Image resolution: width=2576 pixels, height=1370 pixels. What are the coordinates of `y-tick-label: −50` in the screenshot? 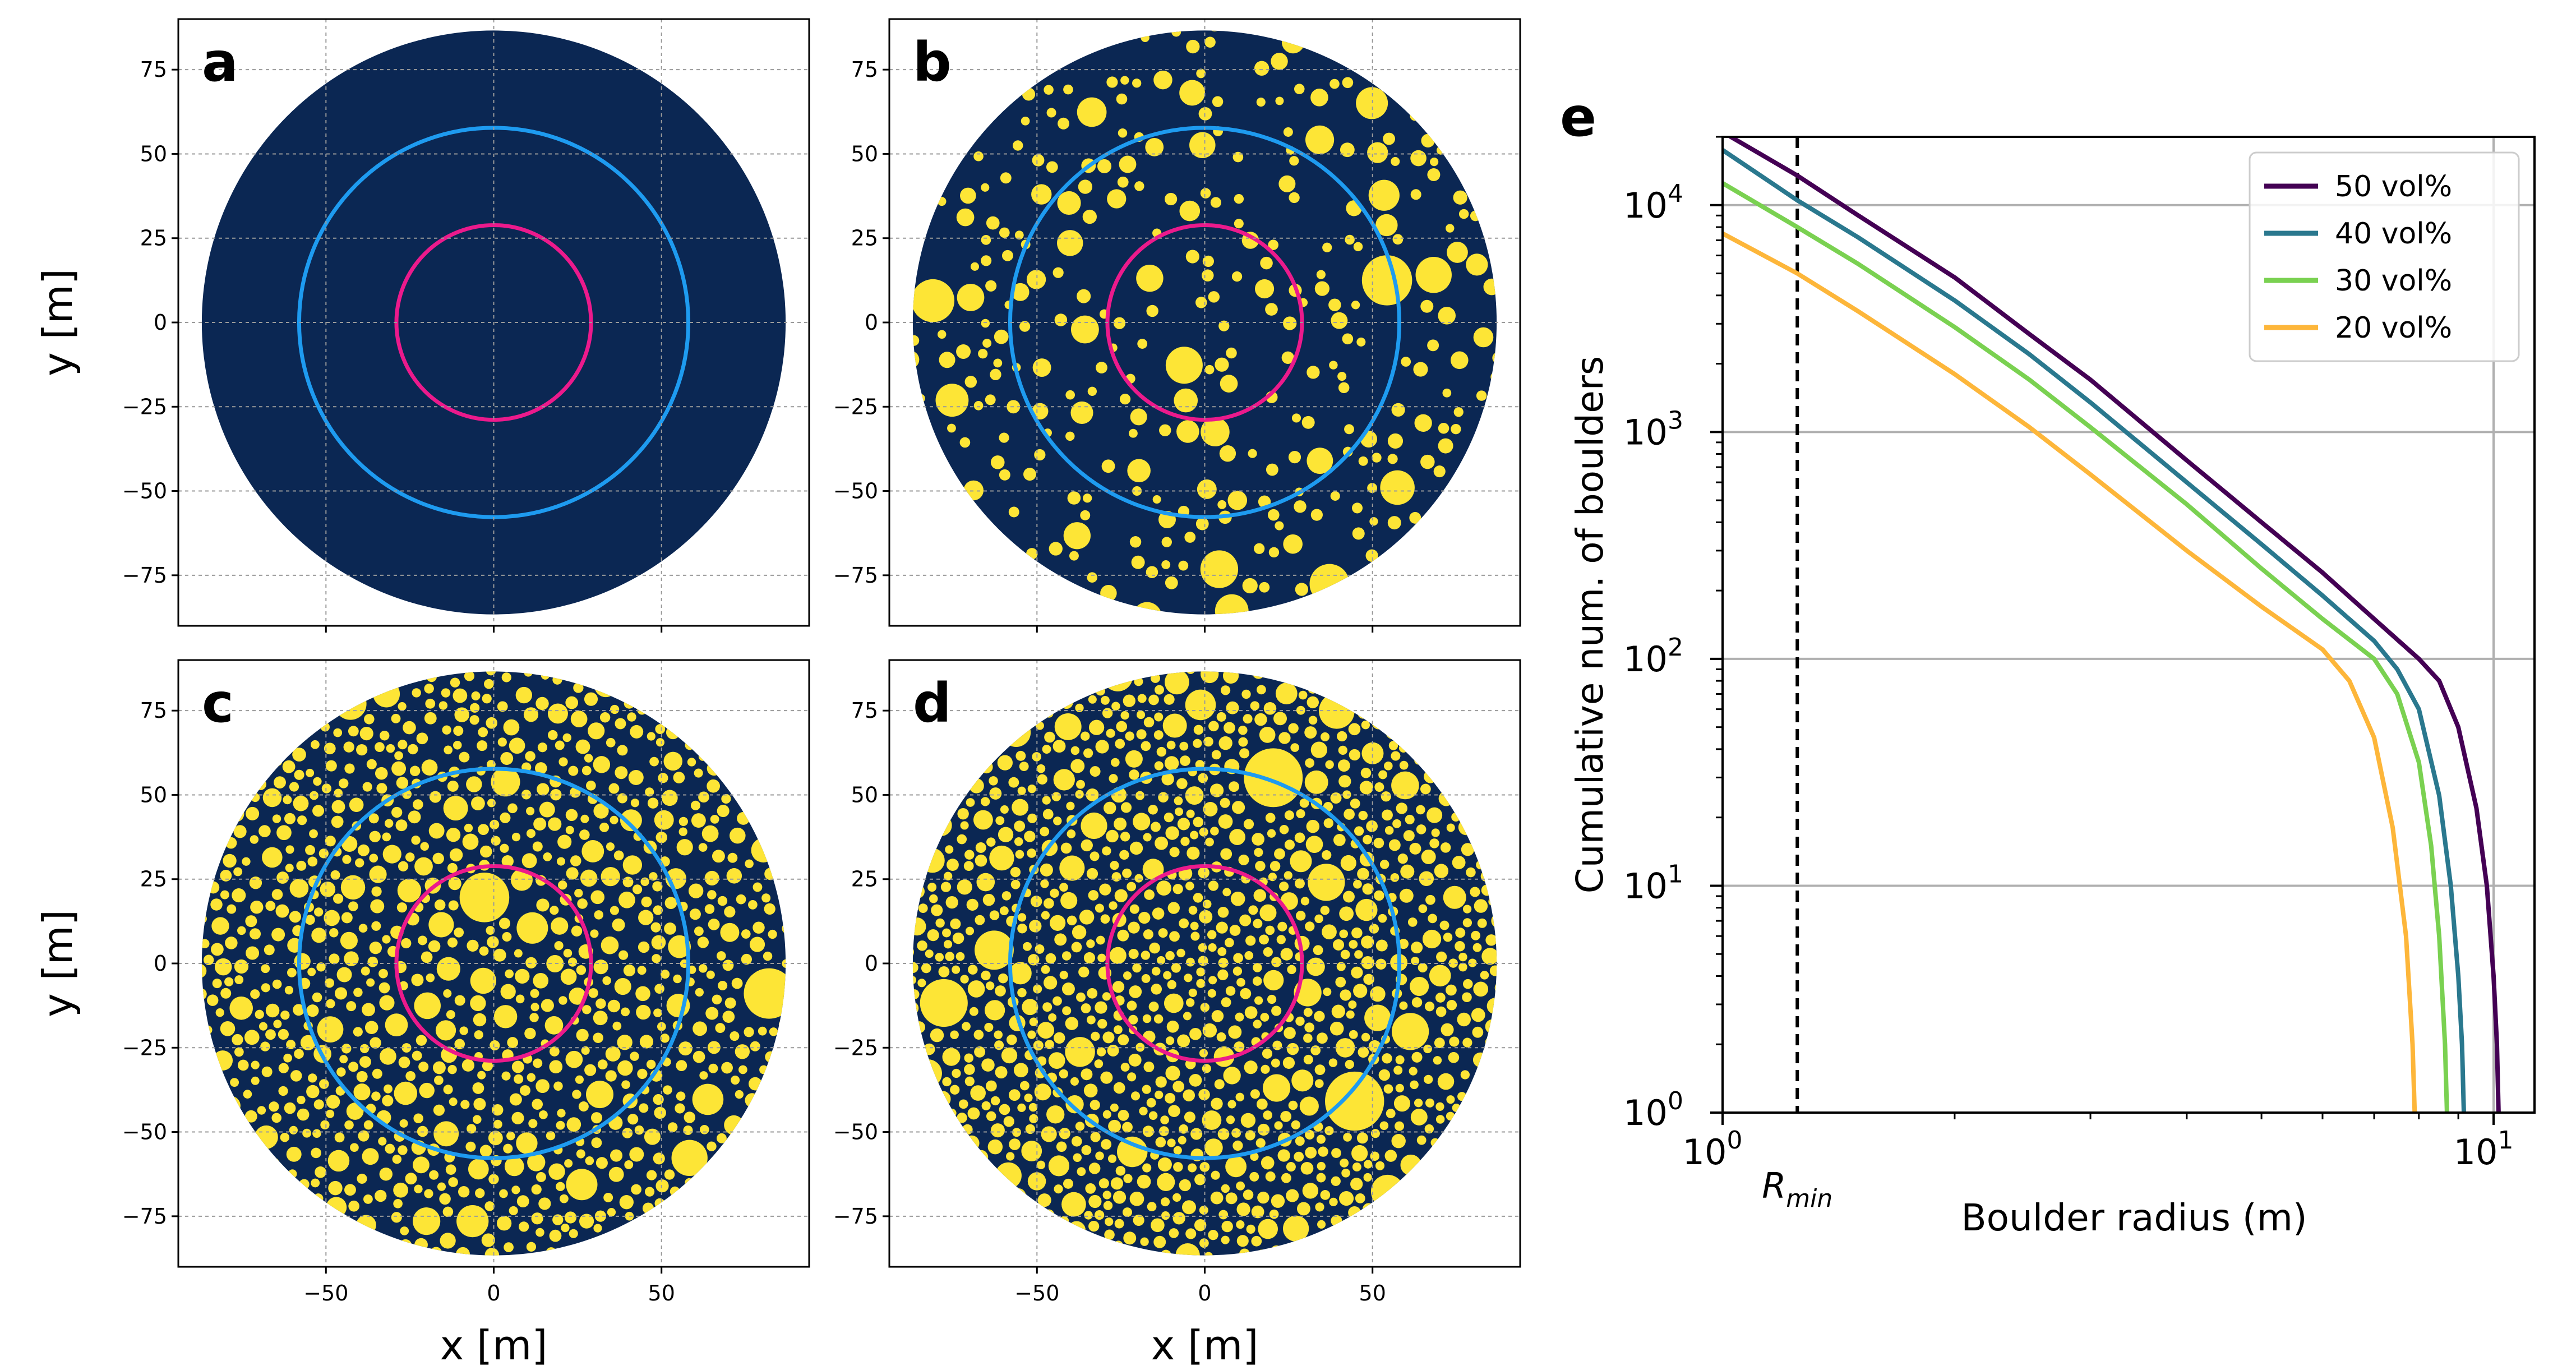 It's located at (145, 492).